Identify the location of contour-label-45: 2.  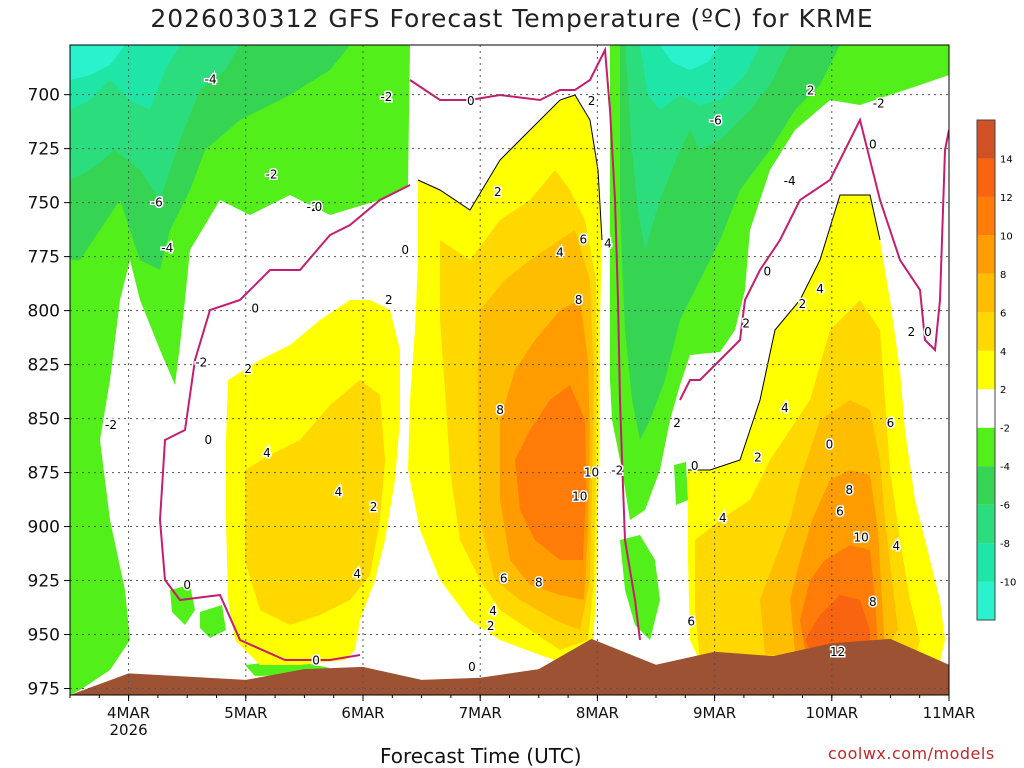
(912, 332).